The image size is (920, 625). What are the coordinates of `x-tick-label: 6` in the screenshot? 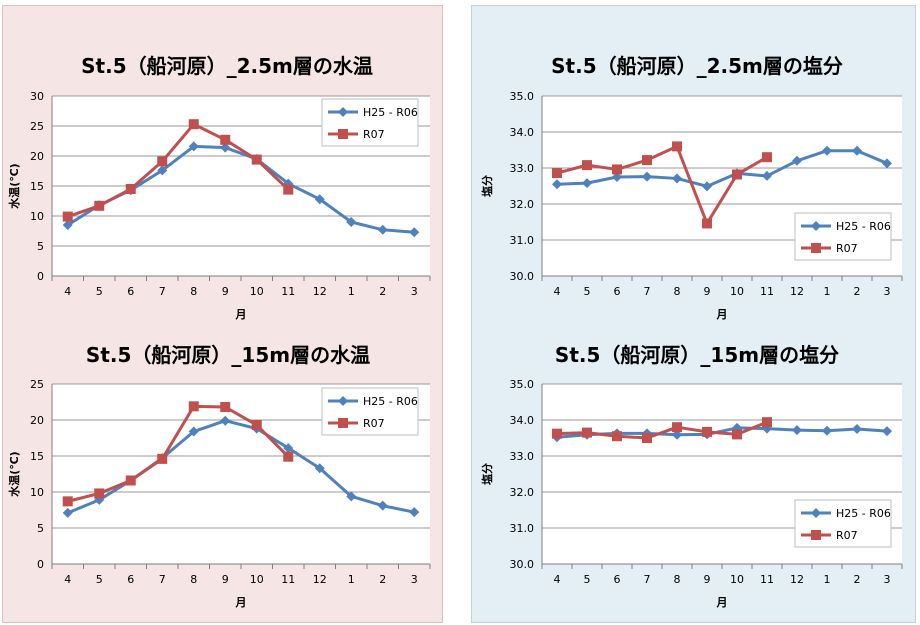 It's located at (617, 291).